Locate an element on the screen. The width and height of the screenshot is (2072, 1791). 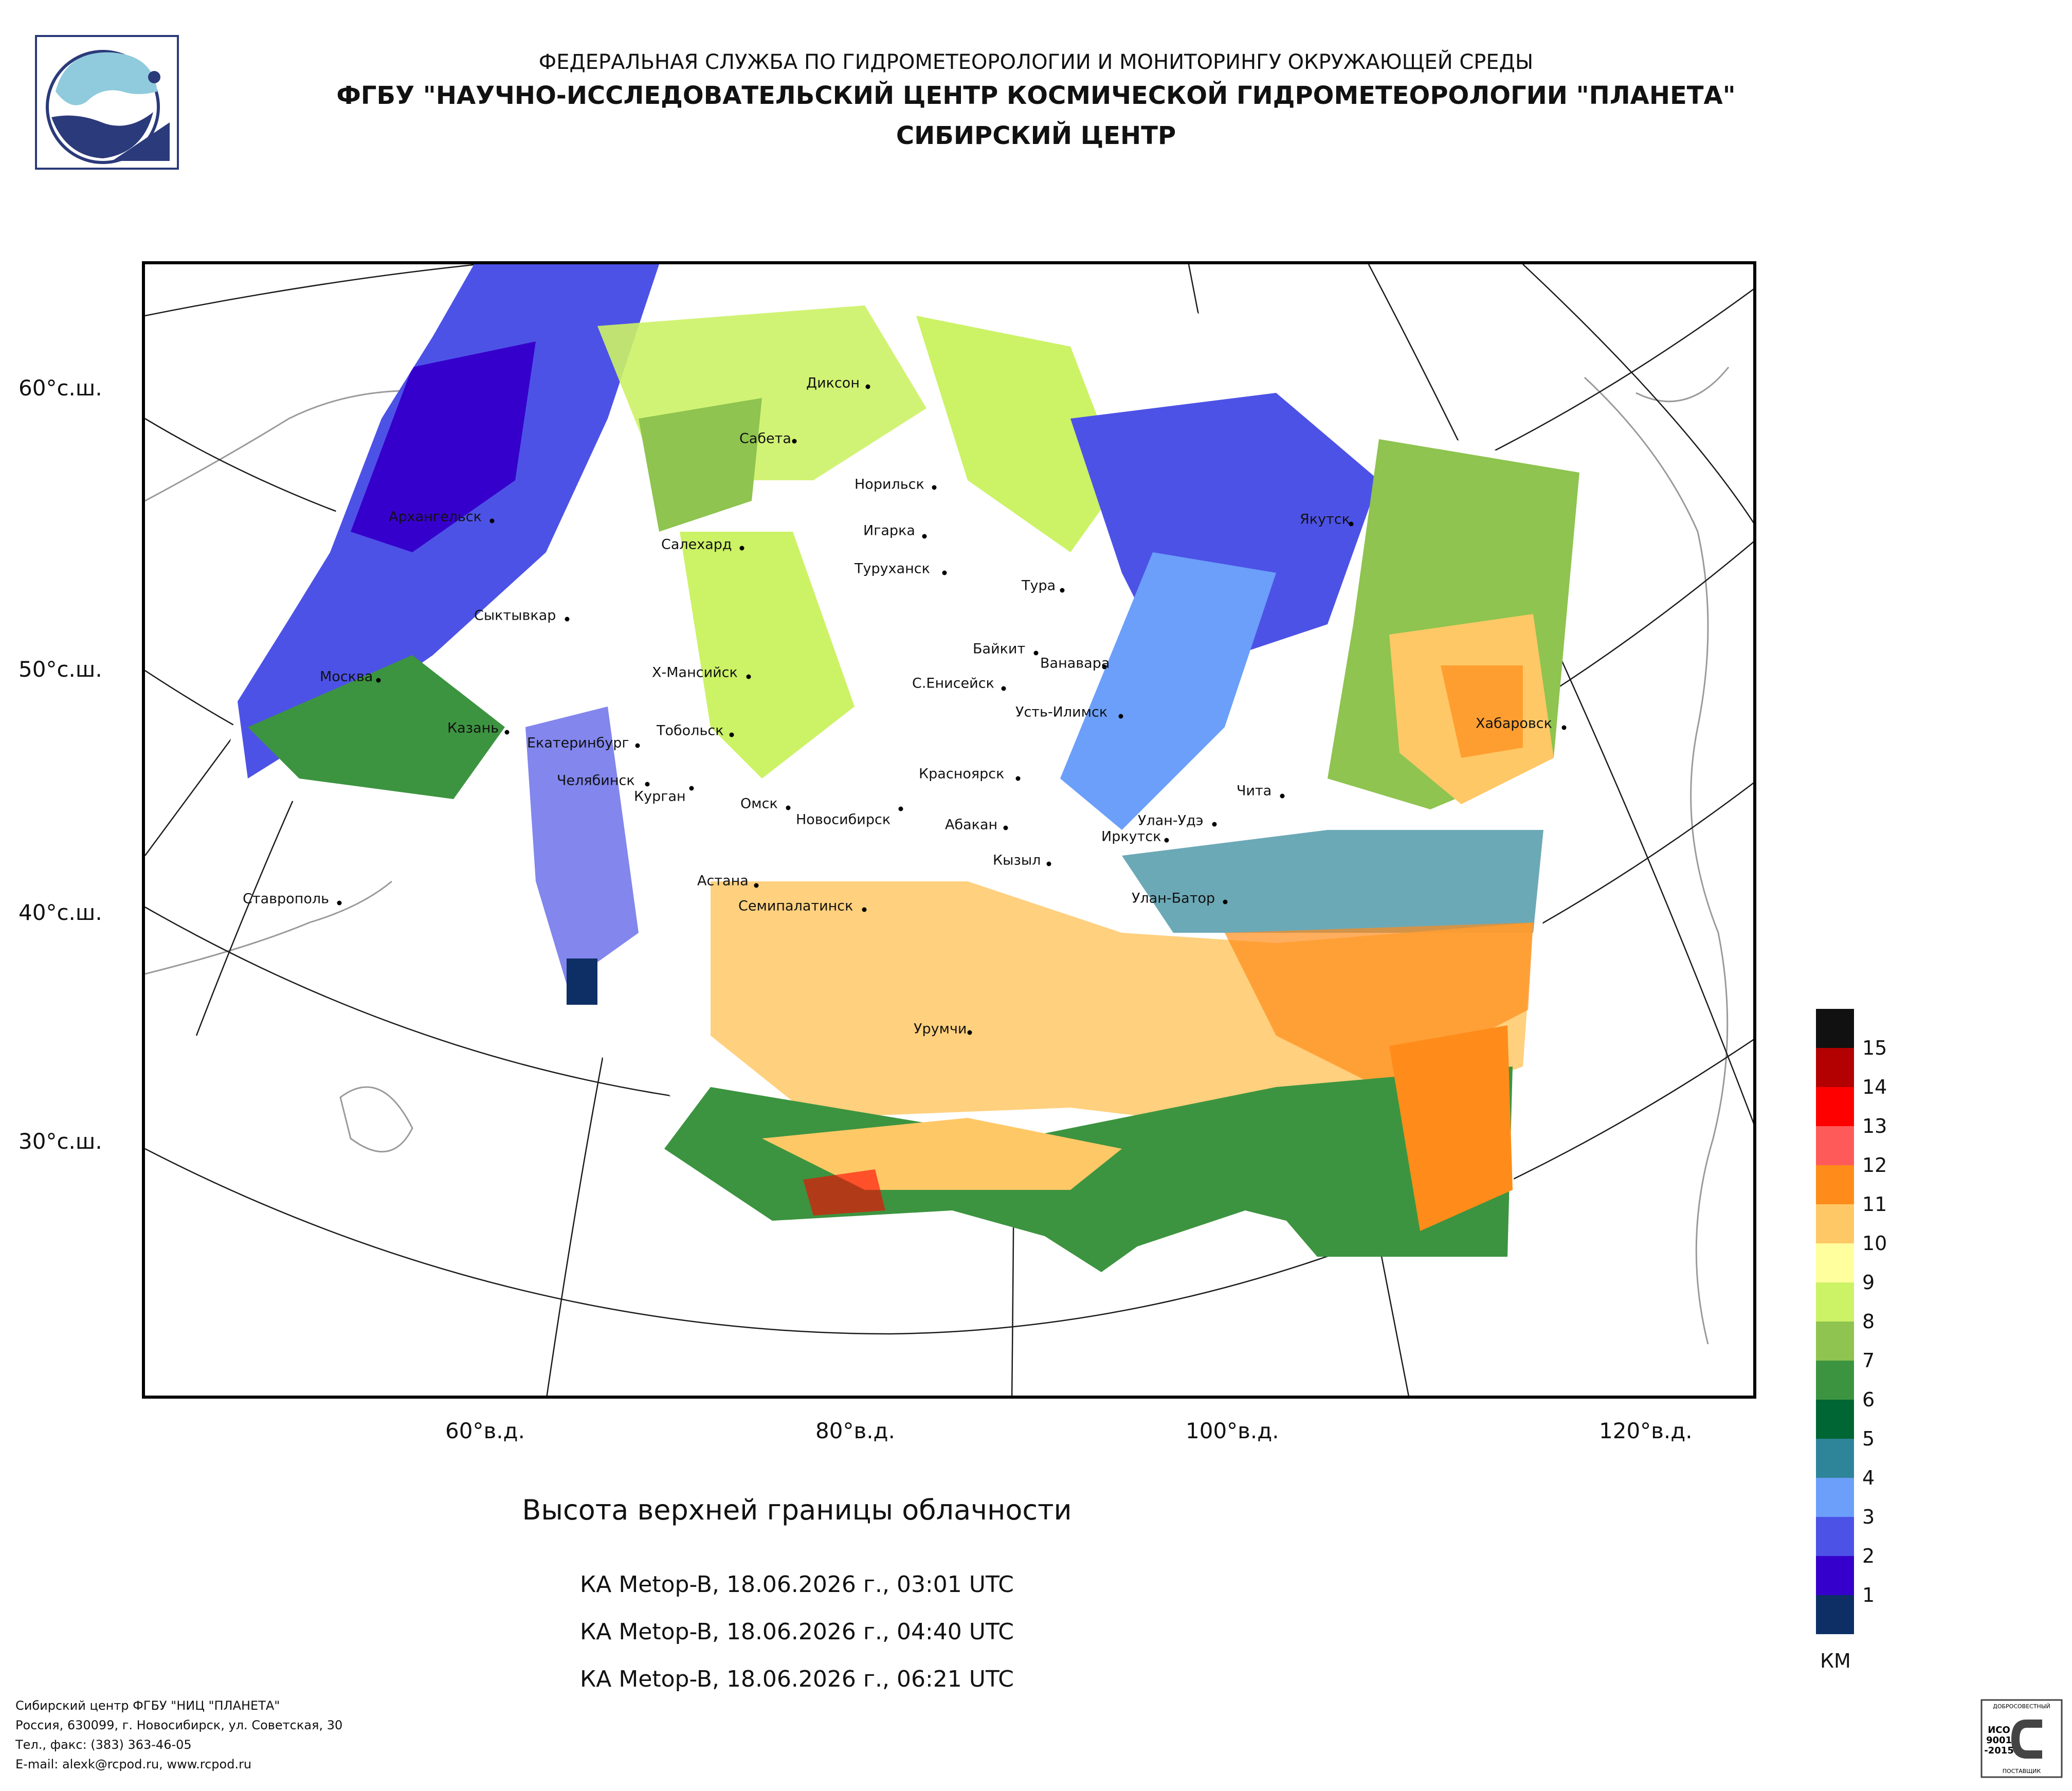
city-urumchi: Урумчи is located at coordinates (940, 1029).